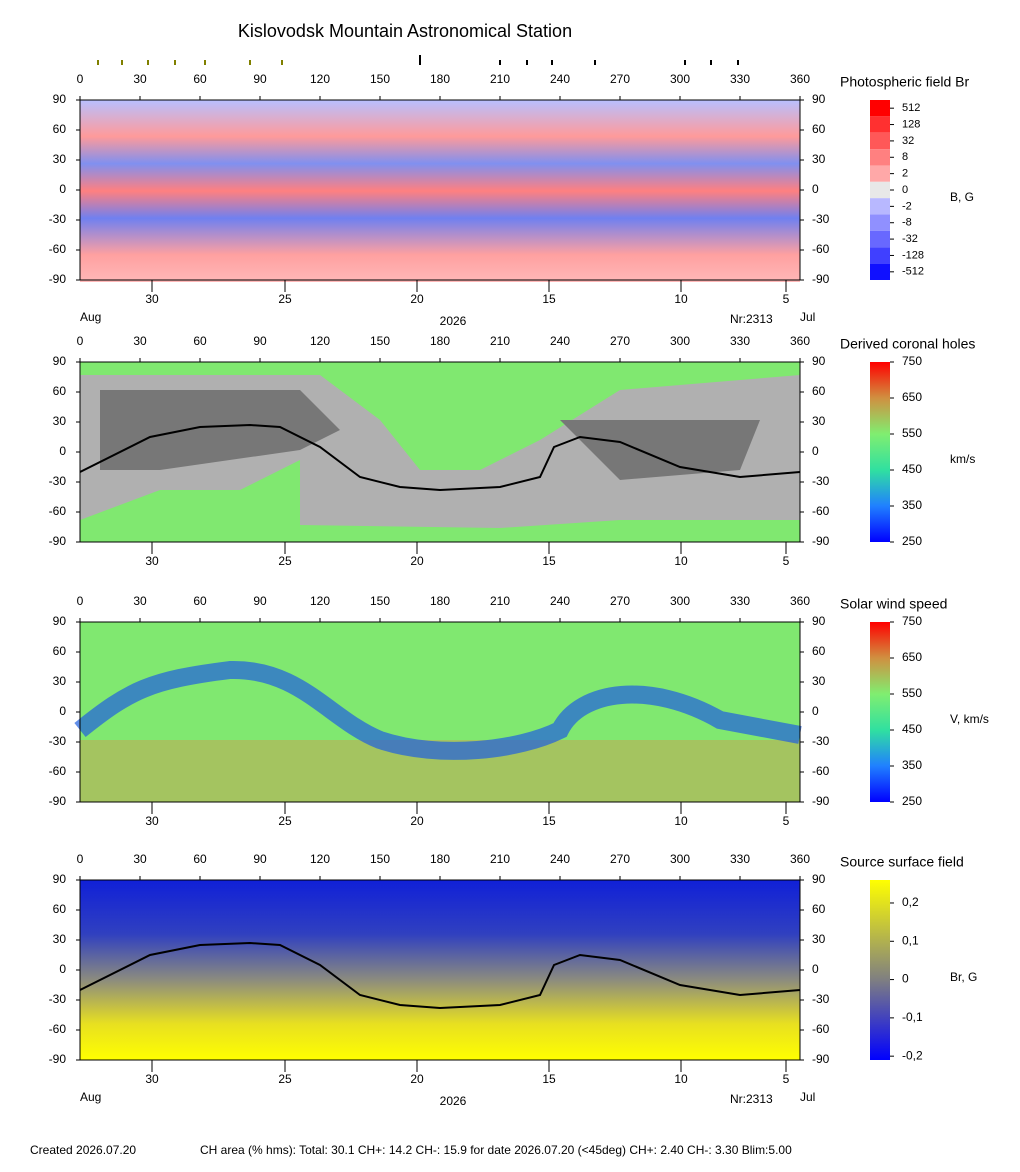  What do you see at coordinates (902, 862) in the screenshot?
I see `panel-title: Source surface field` at bounding box center [902, 862].